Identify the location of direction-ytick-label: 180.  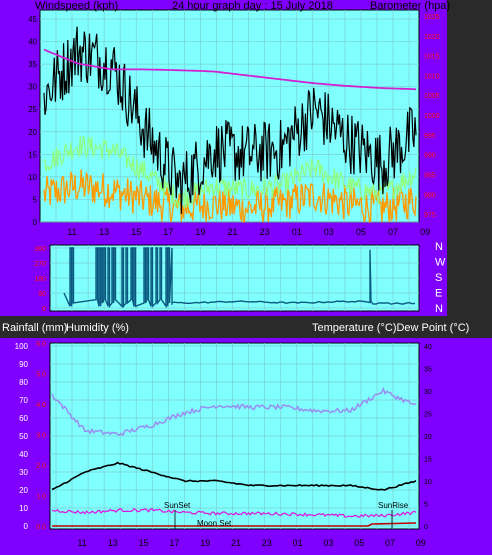
(40, 279).